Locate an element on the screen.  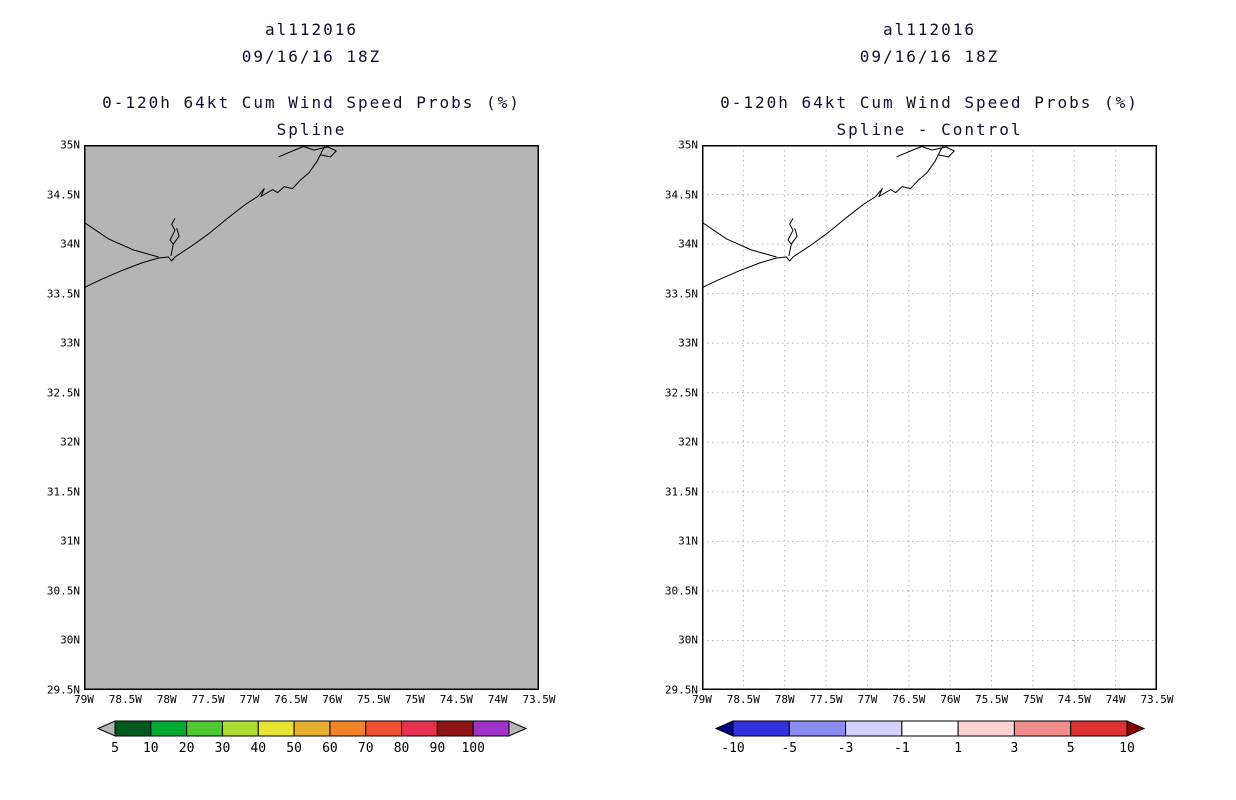
river-path is located at coordinates (174, 237).